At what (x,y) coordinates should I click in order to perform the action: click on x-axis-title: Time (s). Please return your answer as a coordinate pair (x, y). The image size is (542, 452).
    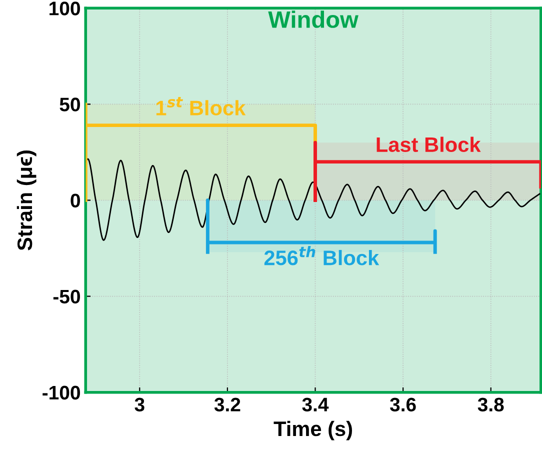
    Looking at the image, I should click on (313, 430).